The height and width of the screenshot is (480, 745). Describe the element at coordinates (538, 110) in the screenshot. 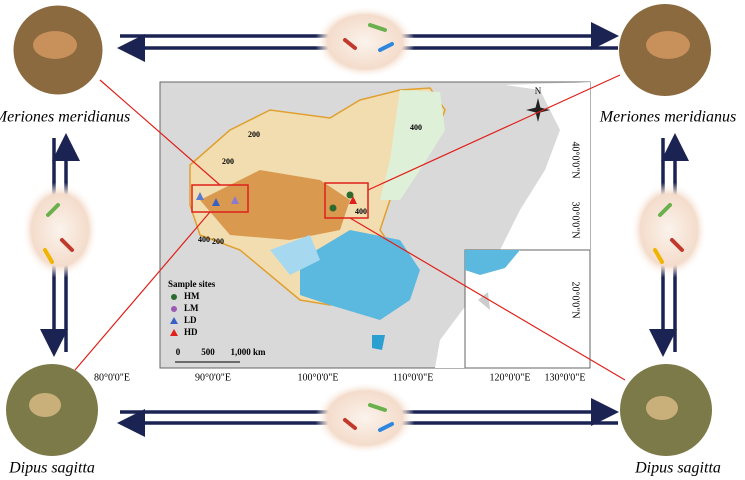

I see `compass` at that location.